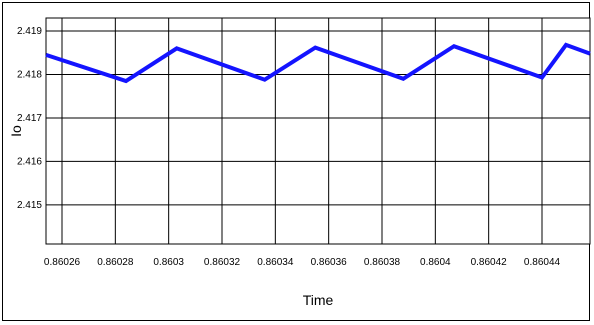 This screenshot has width=594, height=325. What do you see at coordinates (318, 300) in the screenshot?
I see `x-axis-label: Time` at bounding box center [318, 300].